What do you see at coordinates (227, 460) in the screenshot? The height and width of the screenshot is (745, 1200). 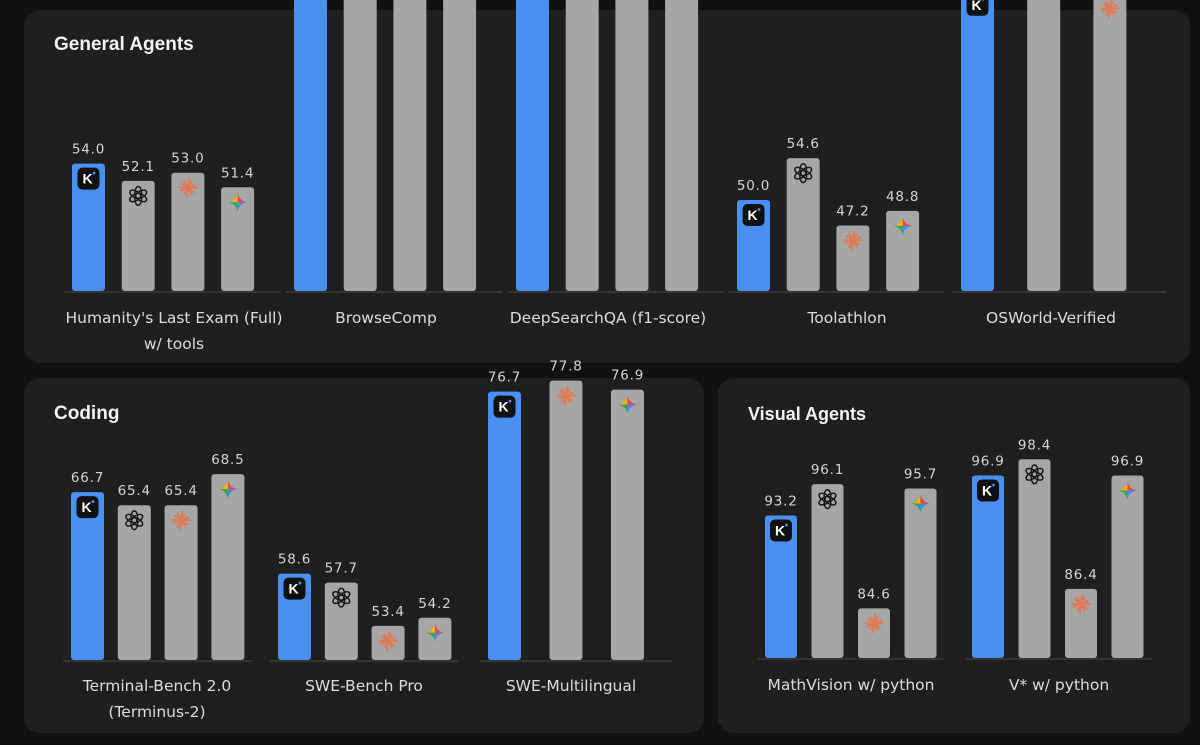 I see `data-label: 68.5` at bounding box center [227, 460].